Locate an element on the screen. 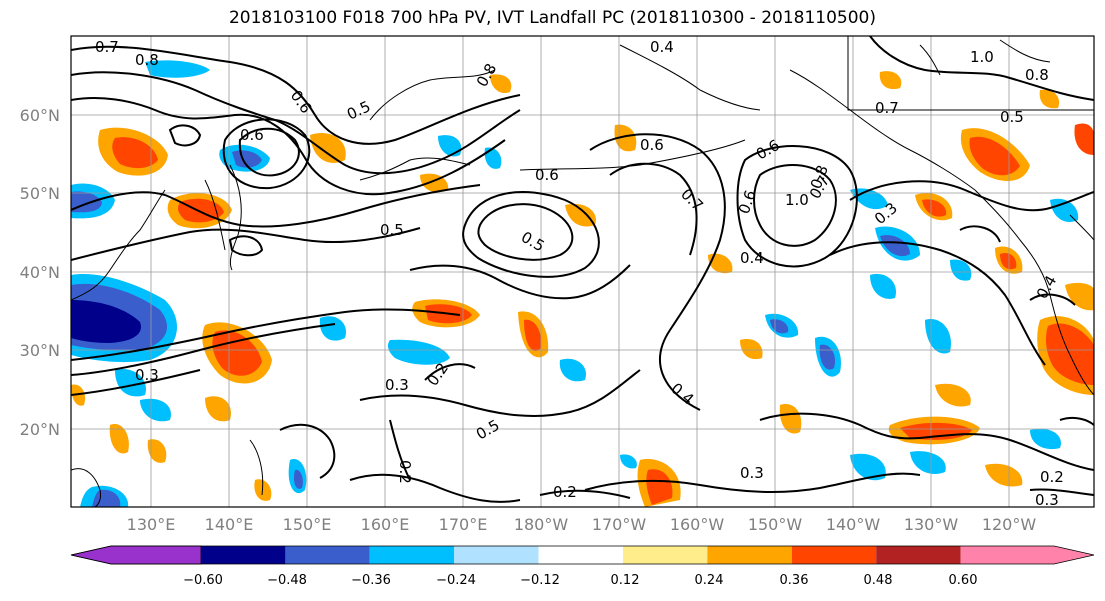 Image resolution: width=1105 pixels, height=601 pixels. latitude-labels: 60°N 50°N 40°N 30°N 20°N is located at coordinates (40, 272).